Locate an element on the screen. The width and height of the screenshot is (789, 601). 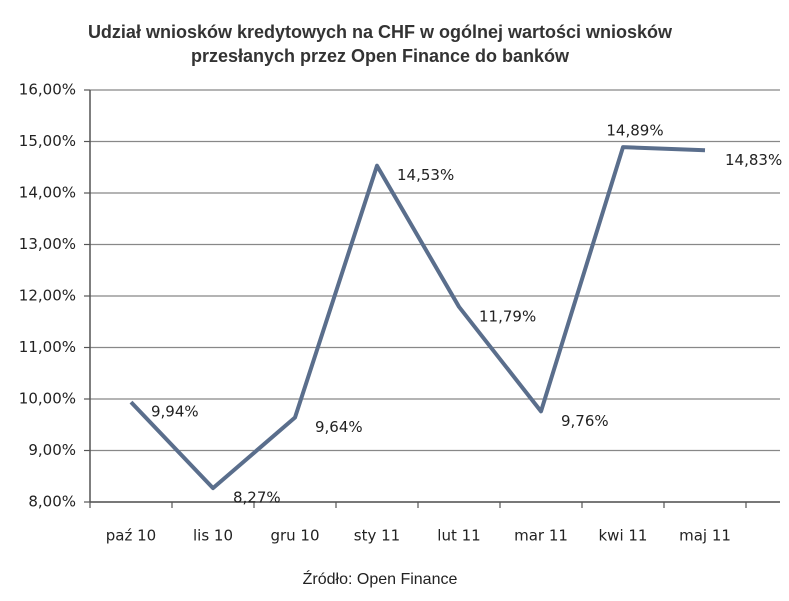
y-tick-label: 13,00% is located at coordinates (47, 244).